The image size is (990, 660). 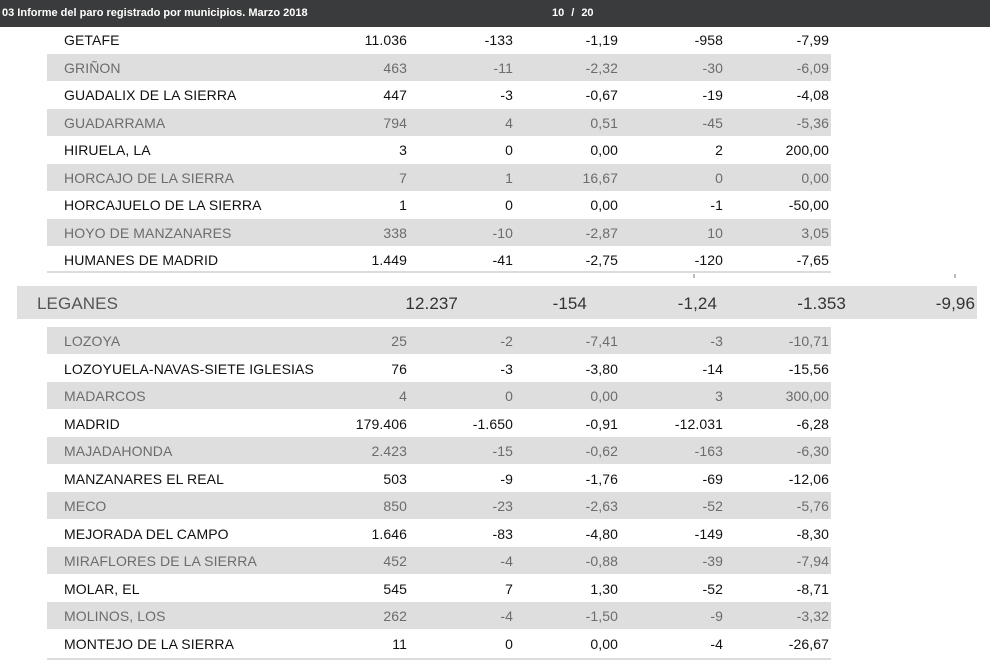 What do you see at coordinates (150, 95) in the screenshot?
I see `municipality-name: GUADALIX DE LA SIERRA` at bounding box center [150, 95].